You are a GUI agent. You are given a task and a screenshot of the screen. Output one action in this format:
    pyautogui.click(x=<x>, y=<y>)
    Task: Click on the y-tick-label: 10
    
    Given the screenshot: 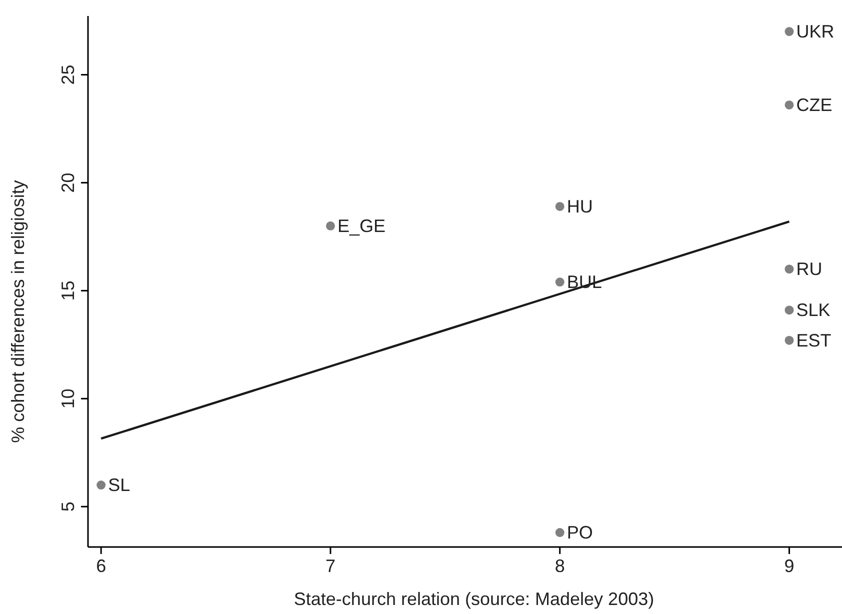 What is the action you would take?
    pyautogui.click(x=68, y=398)
    